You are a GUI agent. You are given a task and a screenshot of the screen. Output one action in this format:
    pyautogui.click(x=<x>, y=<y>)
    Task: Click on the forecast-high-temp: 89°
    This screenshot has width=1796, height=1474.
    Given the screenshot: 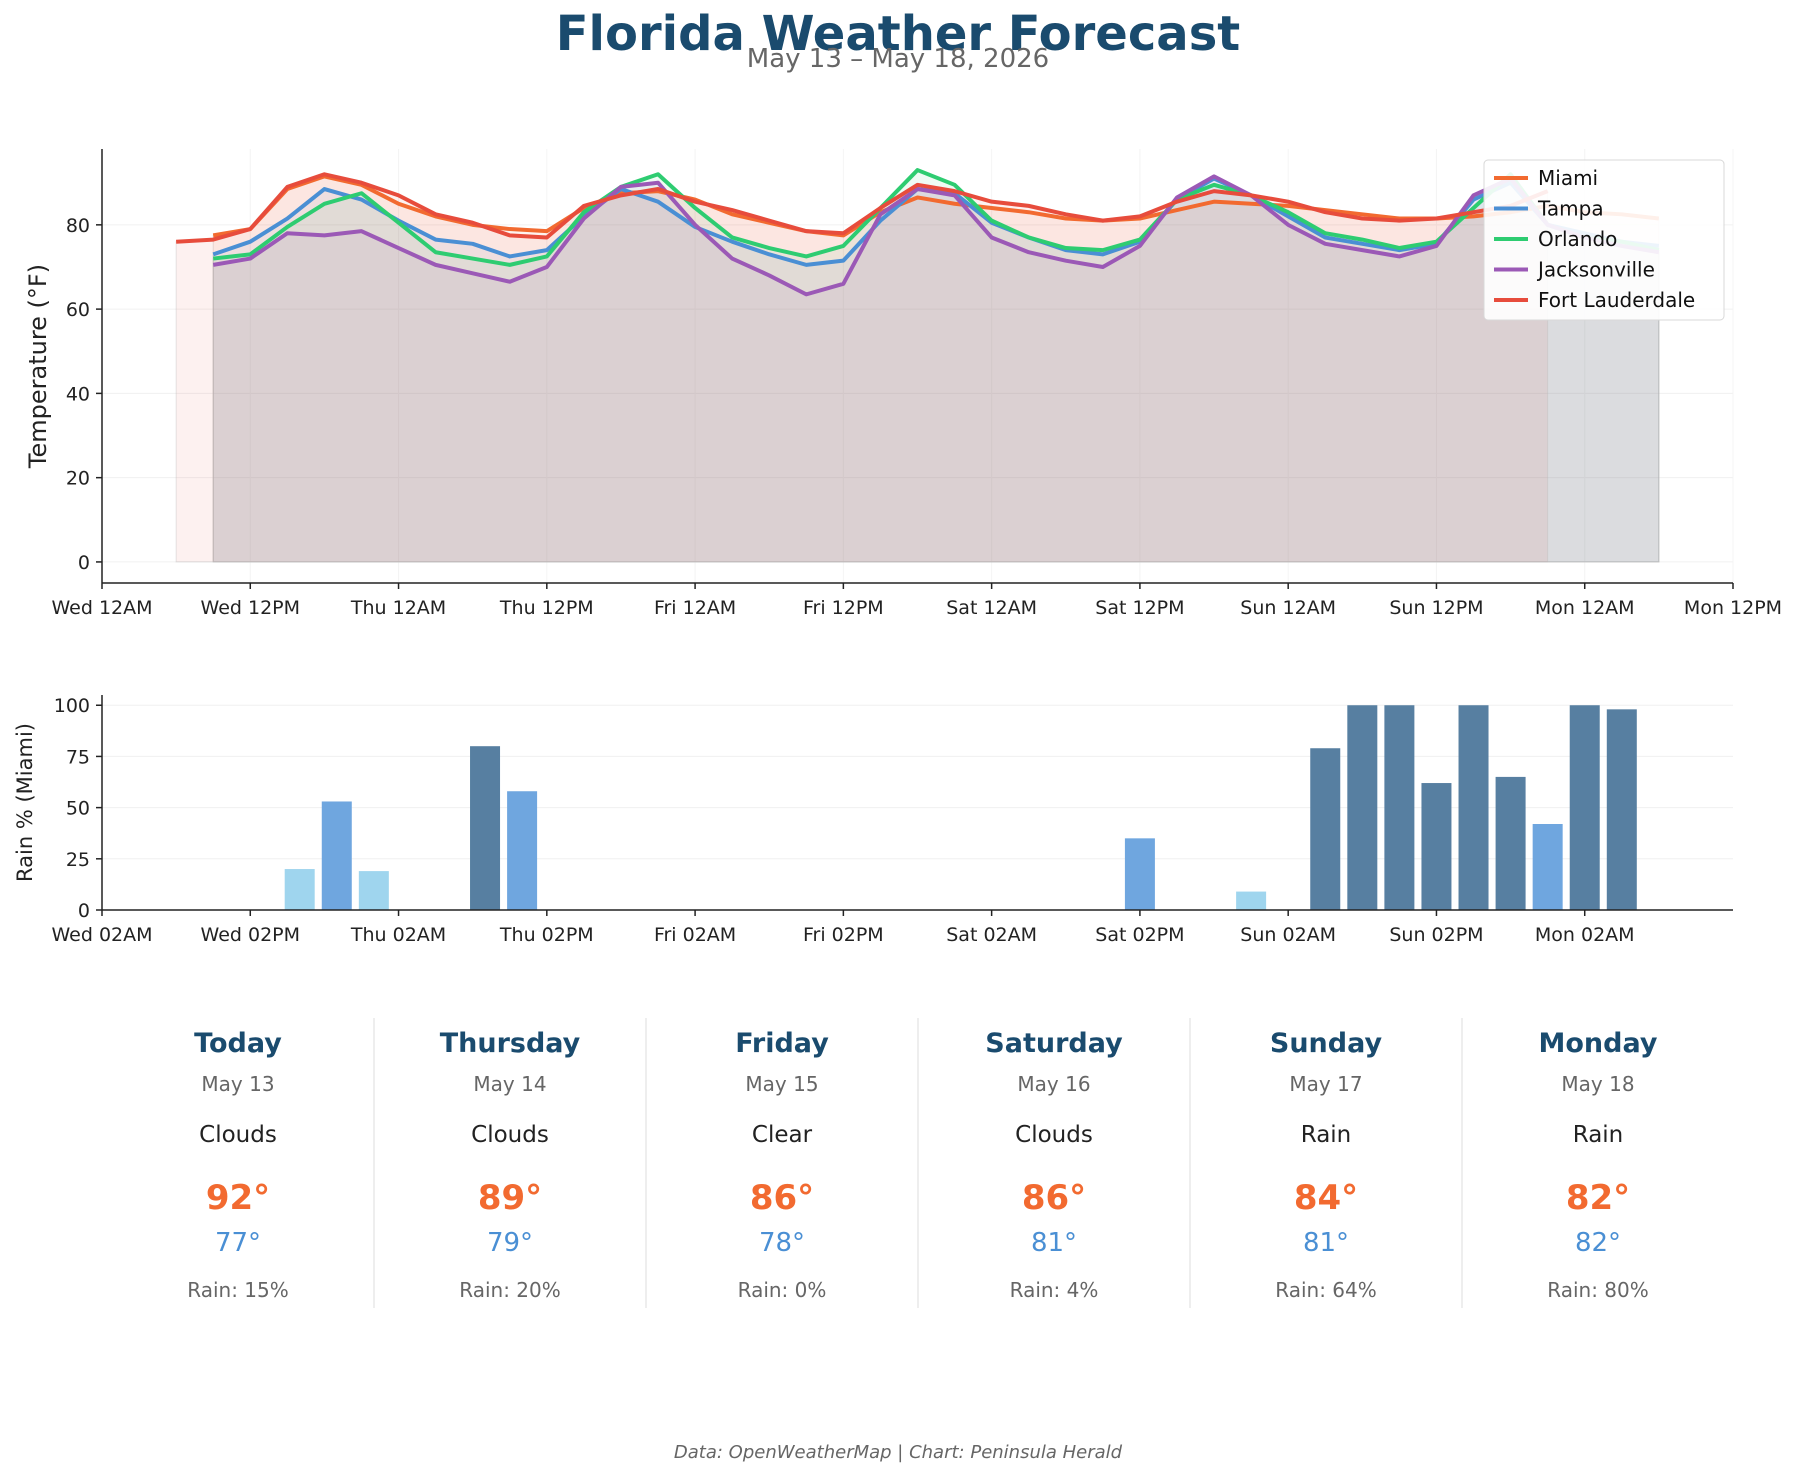 What is the action you would take?
    pyautogui.click(x=510, y=1198)
    